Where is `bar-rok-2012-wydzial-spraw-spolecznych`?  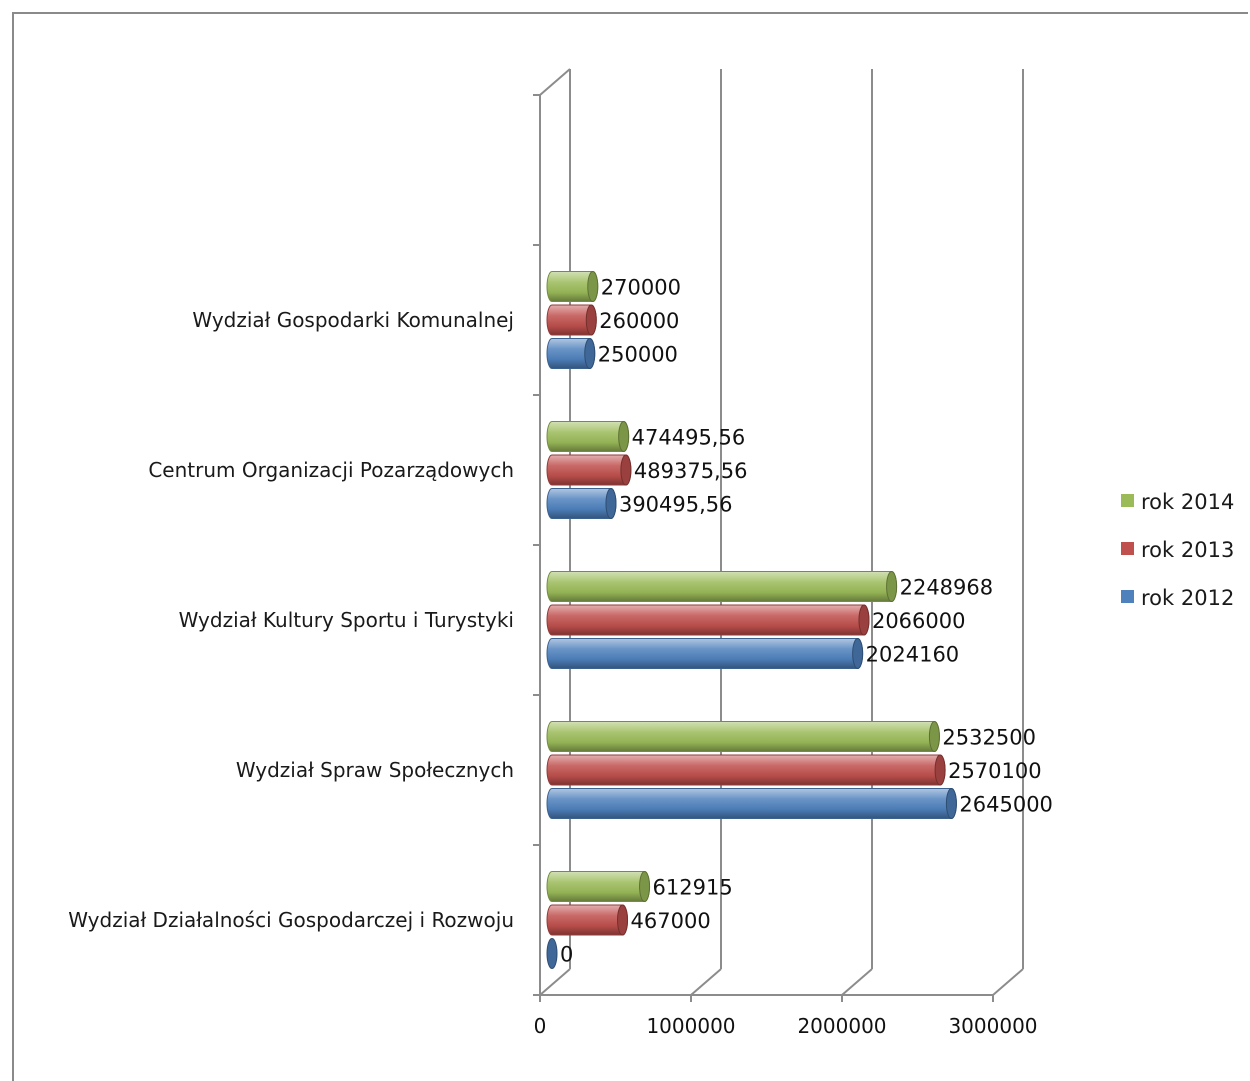 bar-rok-2012-wydzial-spraw-spolecznych is located at coordinates (751, 803).